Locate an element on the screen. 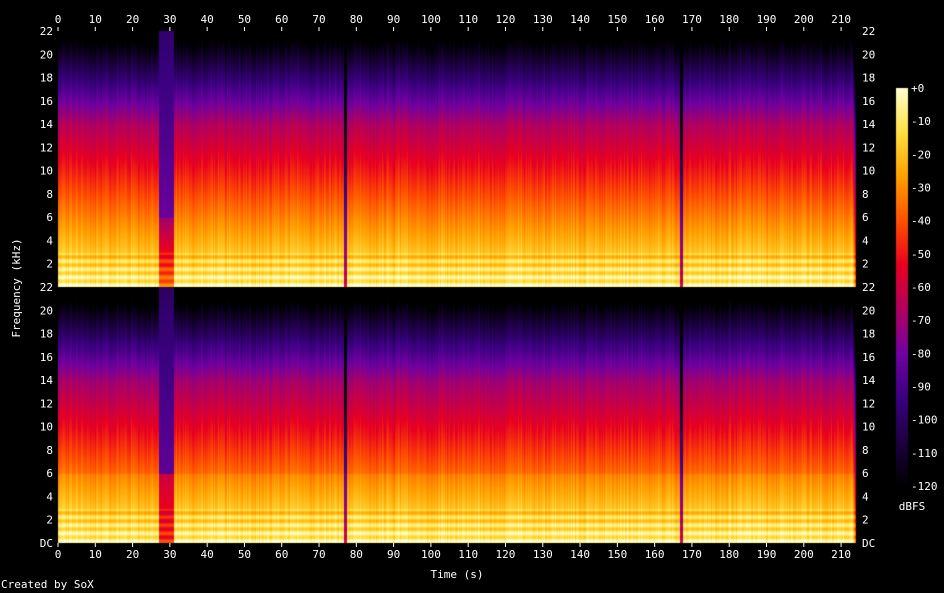  colorbar-tick-label: -100 is located at coordinates (924, 420).